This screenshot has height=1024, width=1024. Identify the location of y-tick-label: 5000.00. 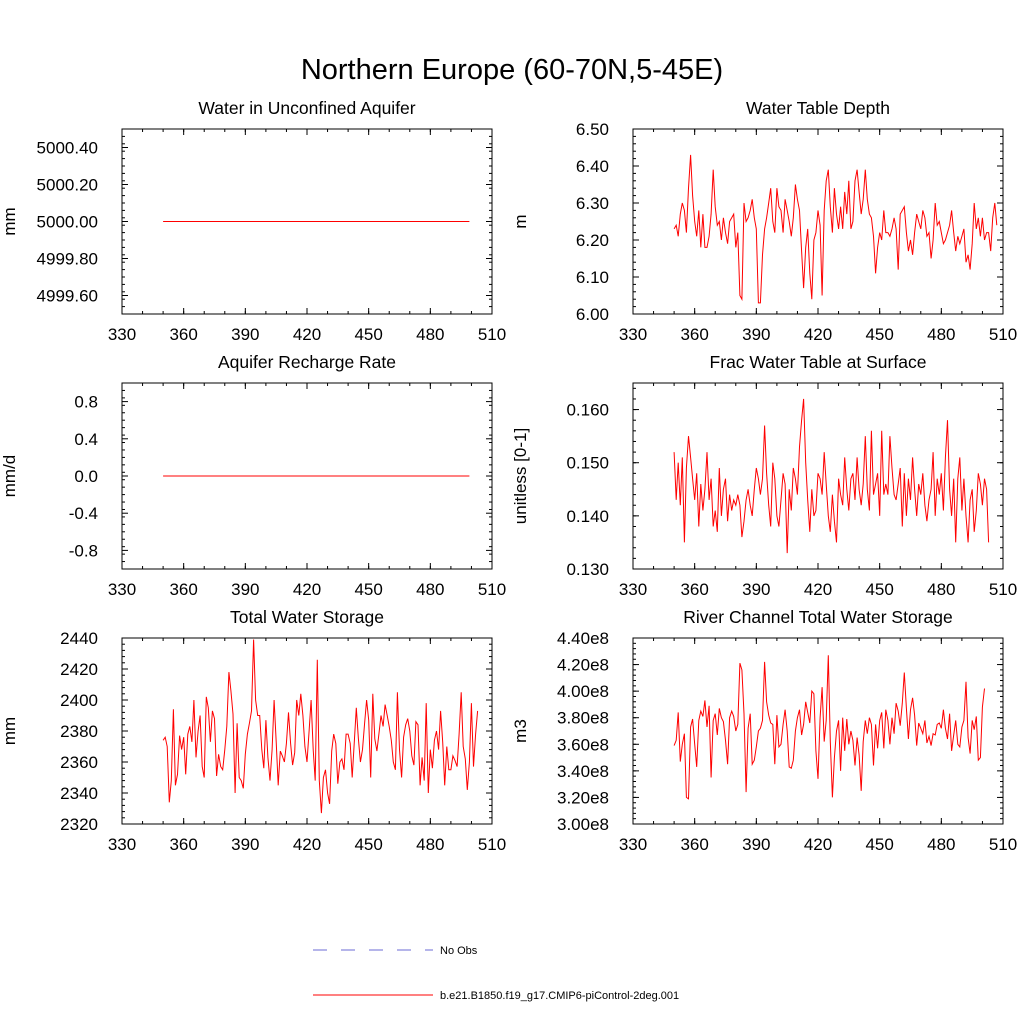
(67, 222).